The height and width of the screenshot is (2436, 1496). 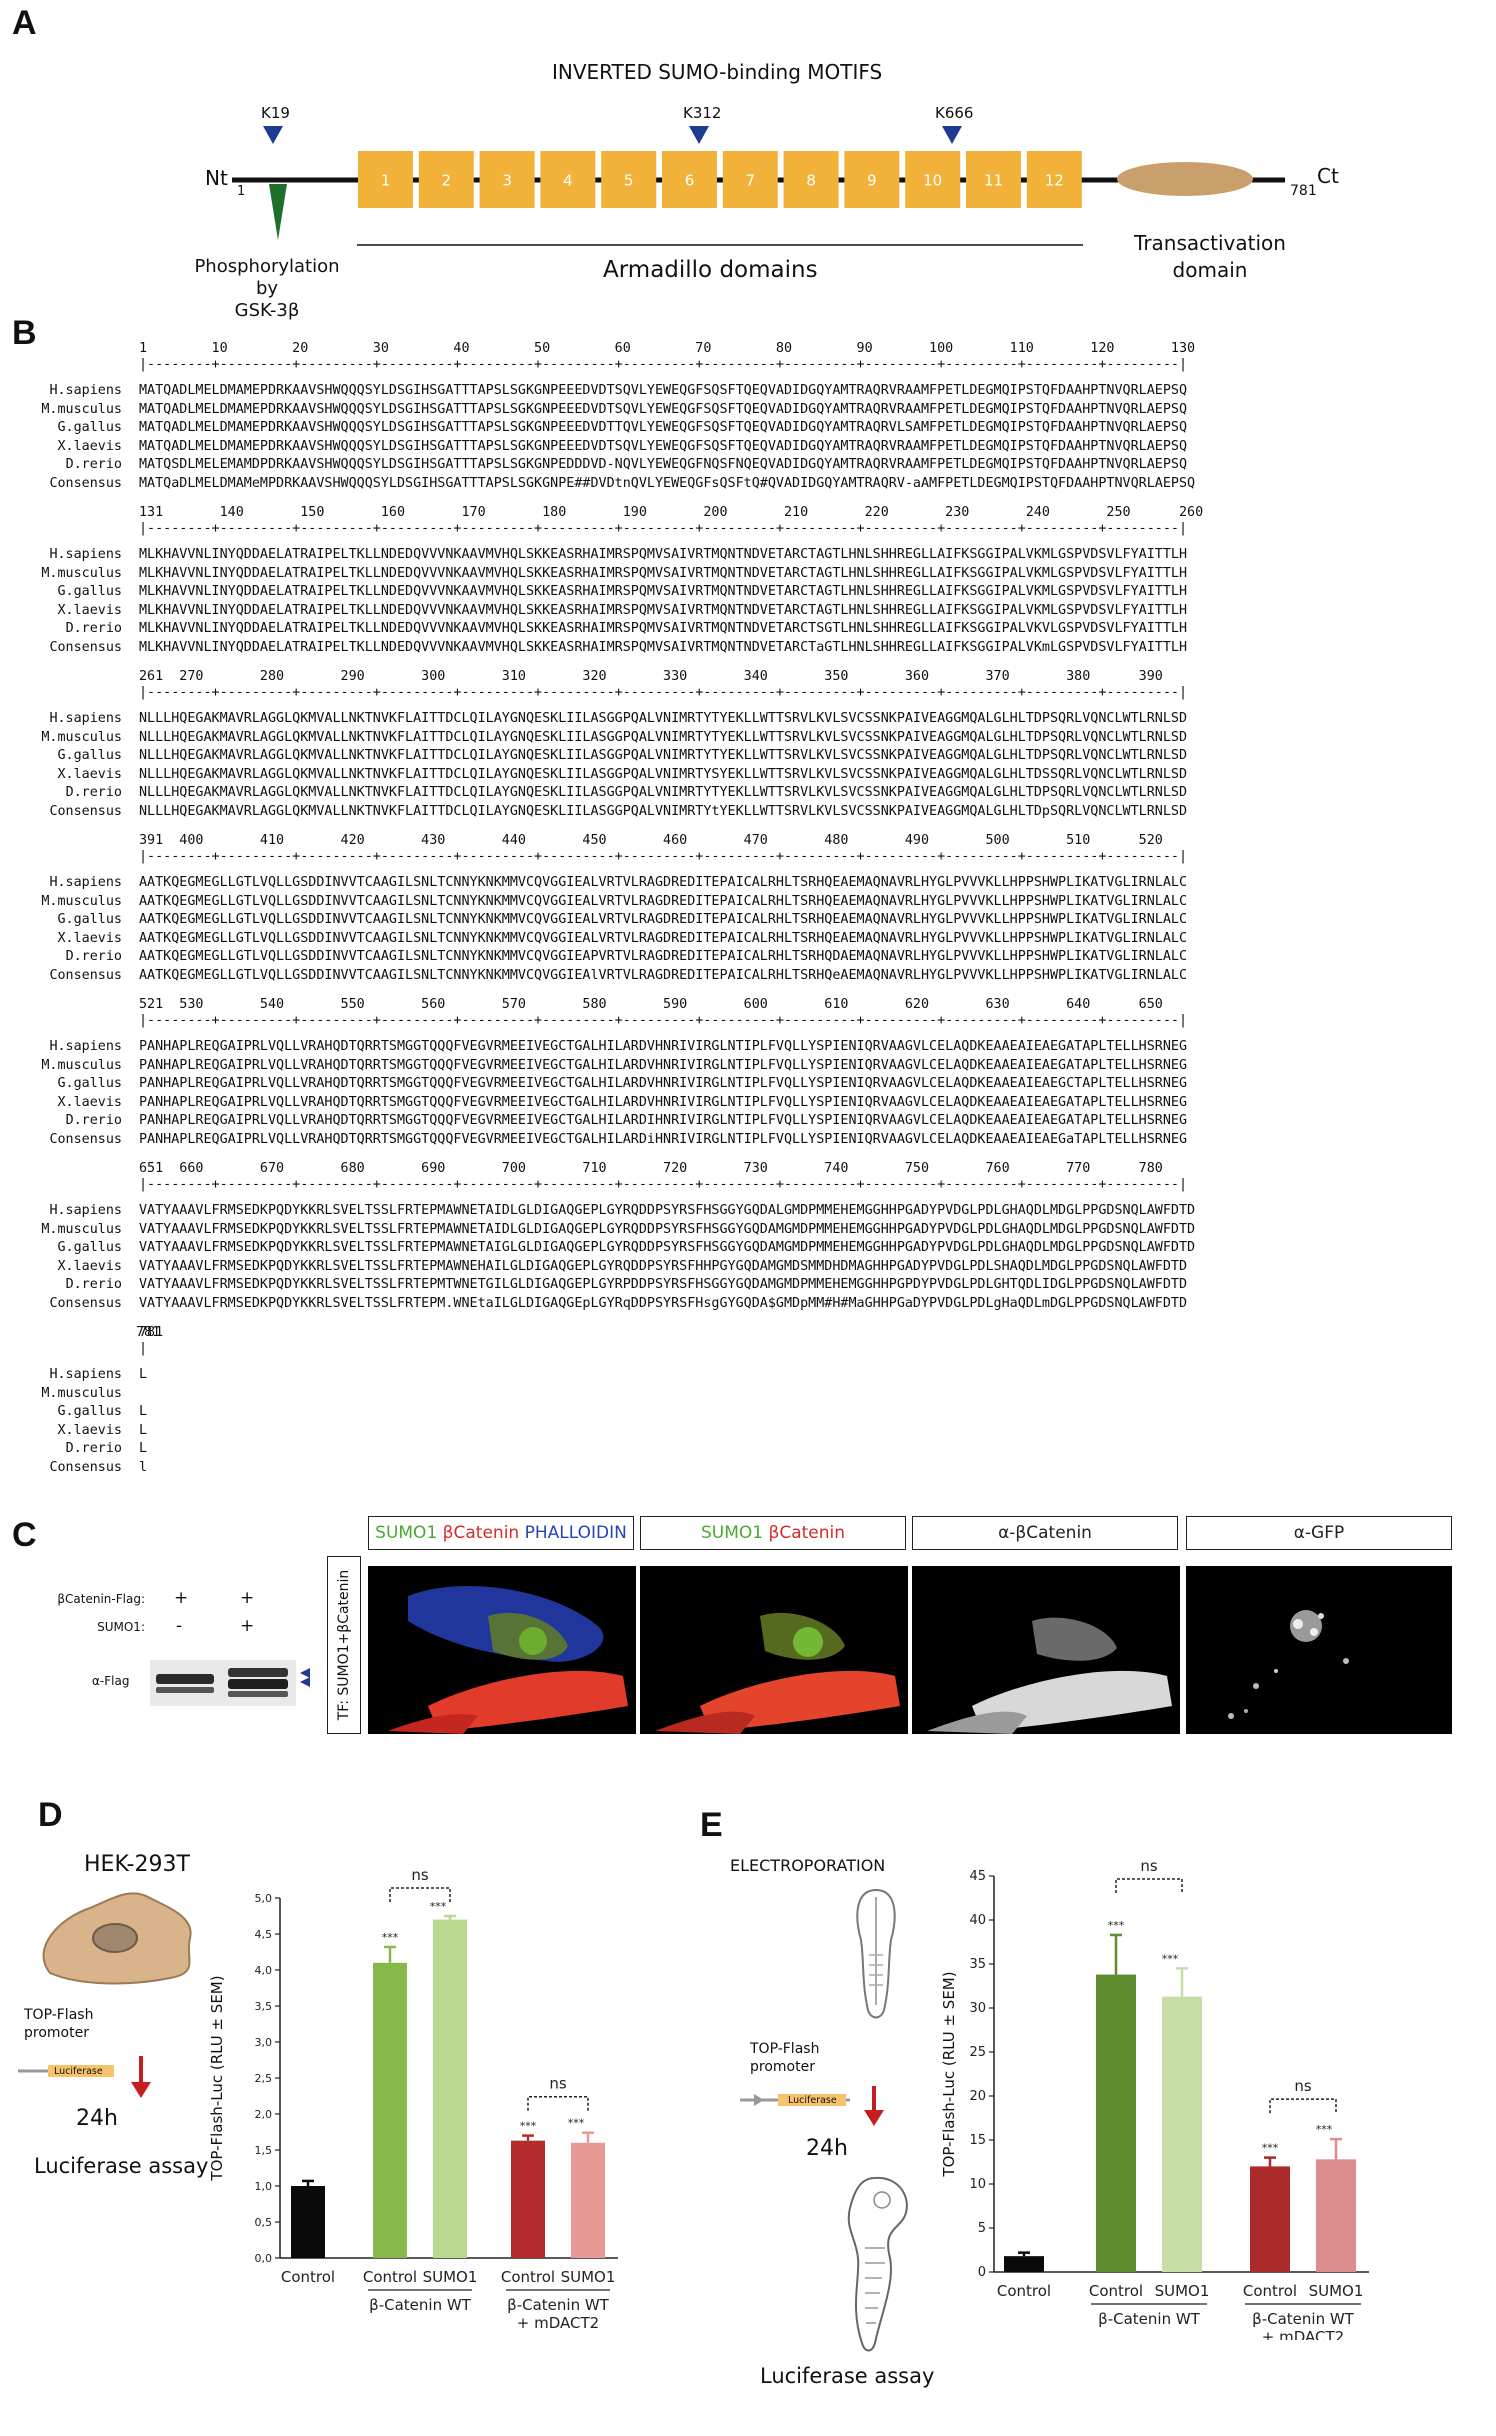 I want to click on lane1-sumo: -, so click(x=179, y=1626).